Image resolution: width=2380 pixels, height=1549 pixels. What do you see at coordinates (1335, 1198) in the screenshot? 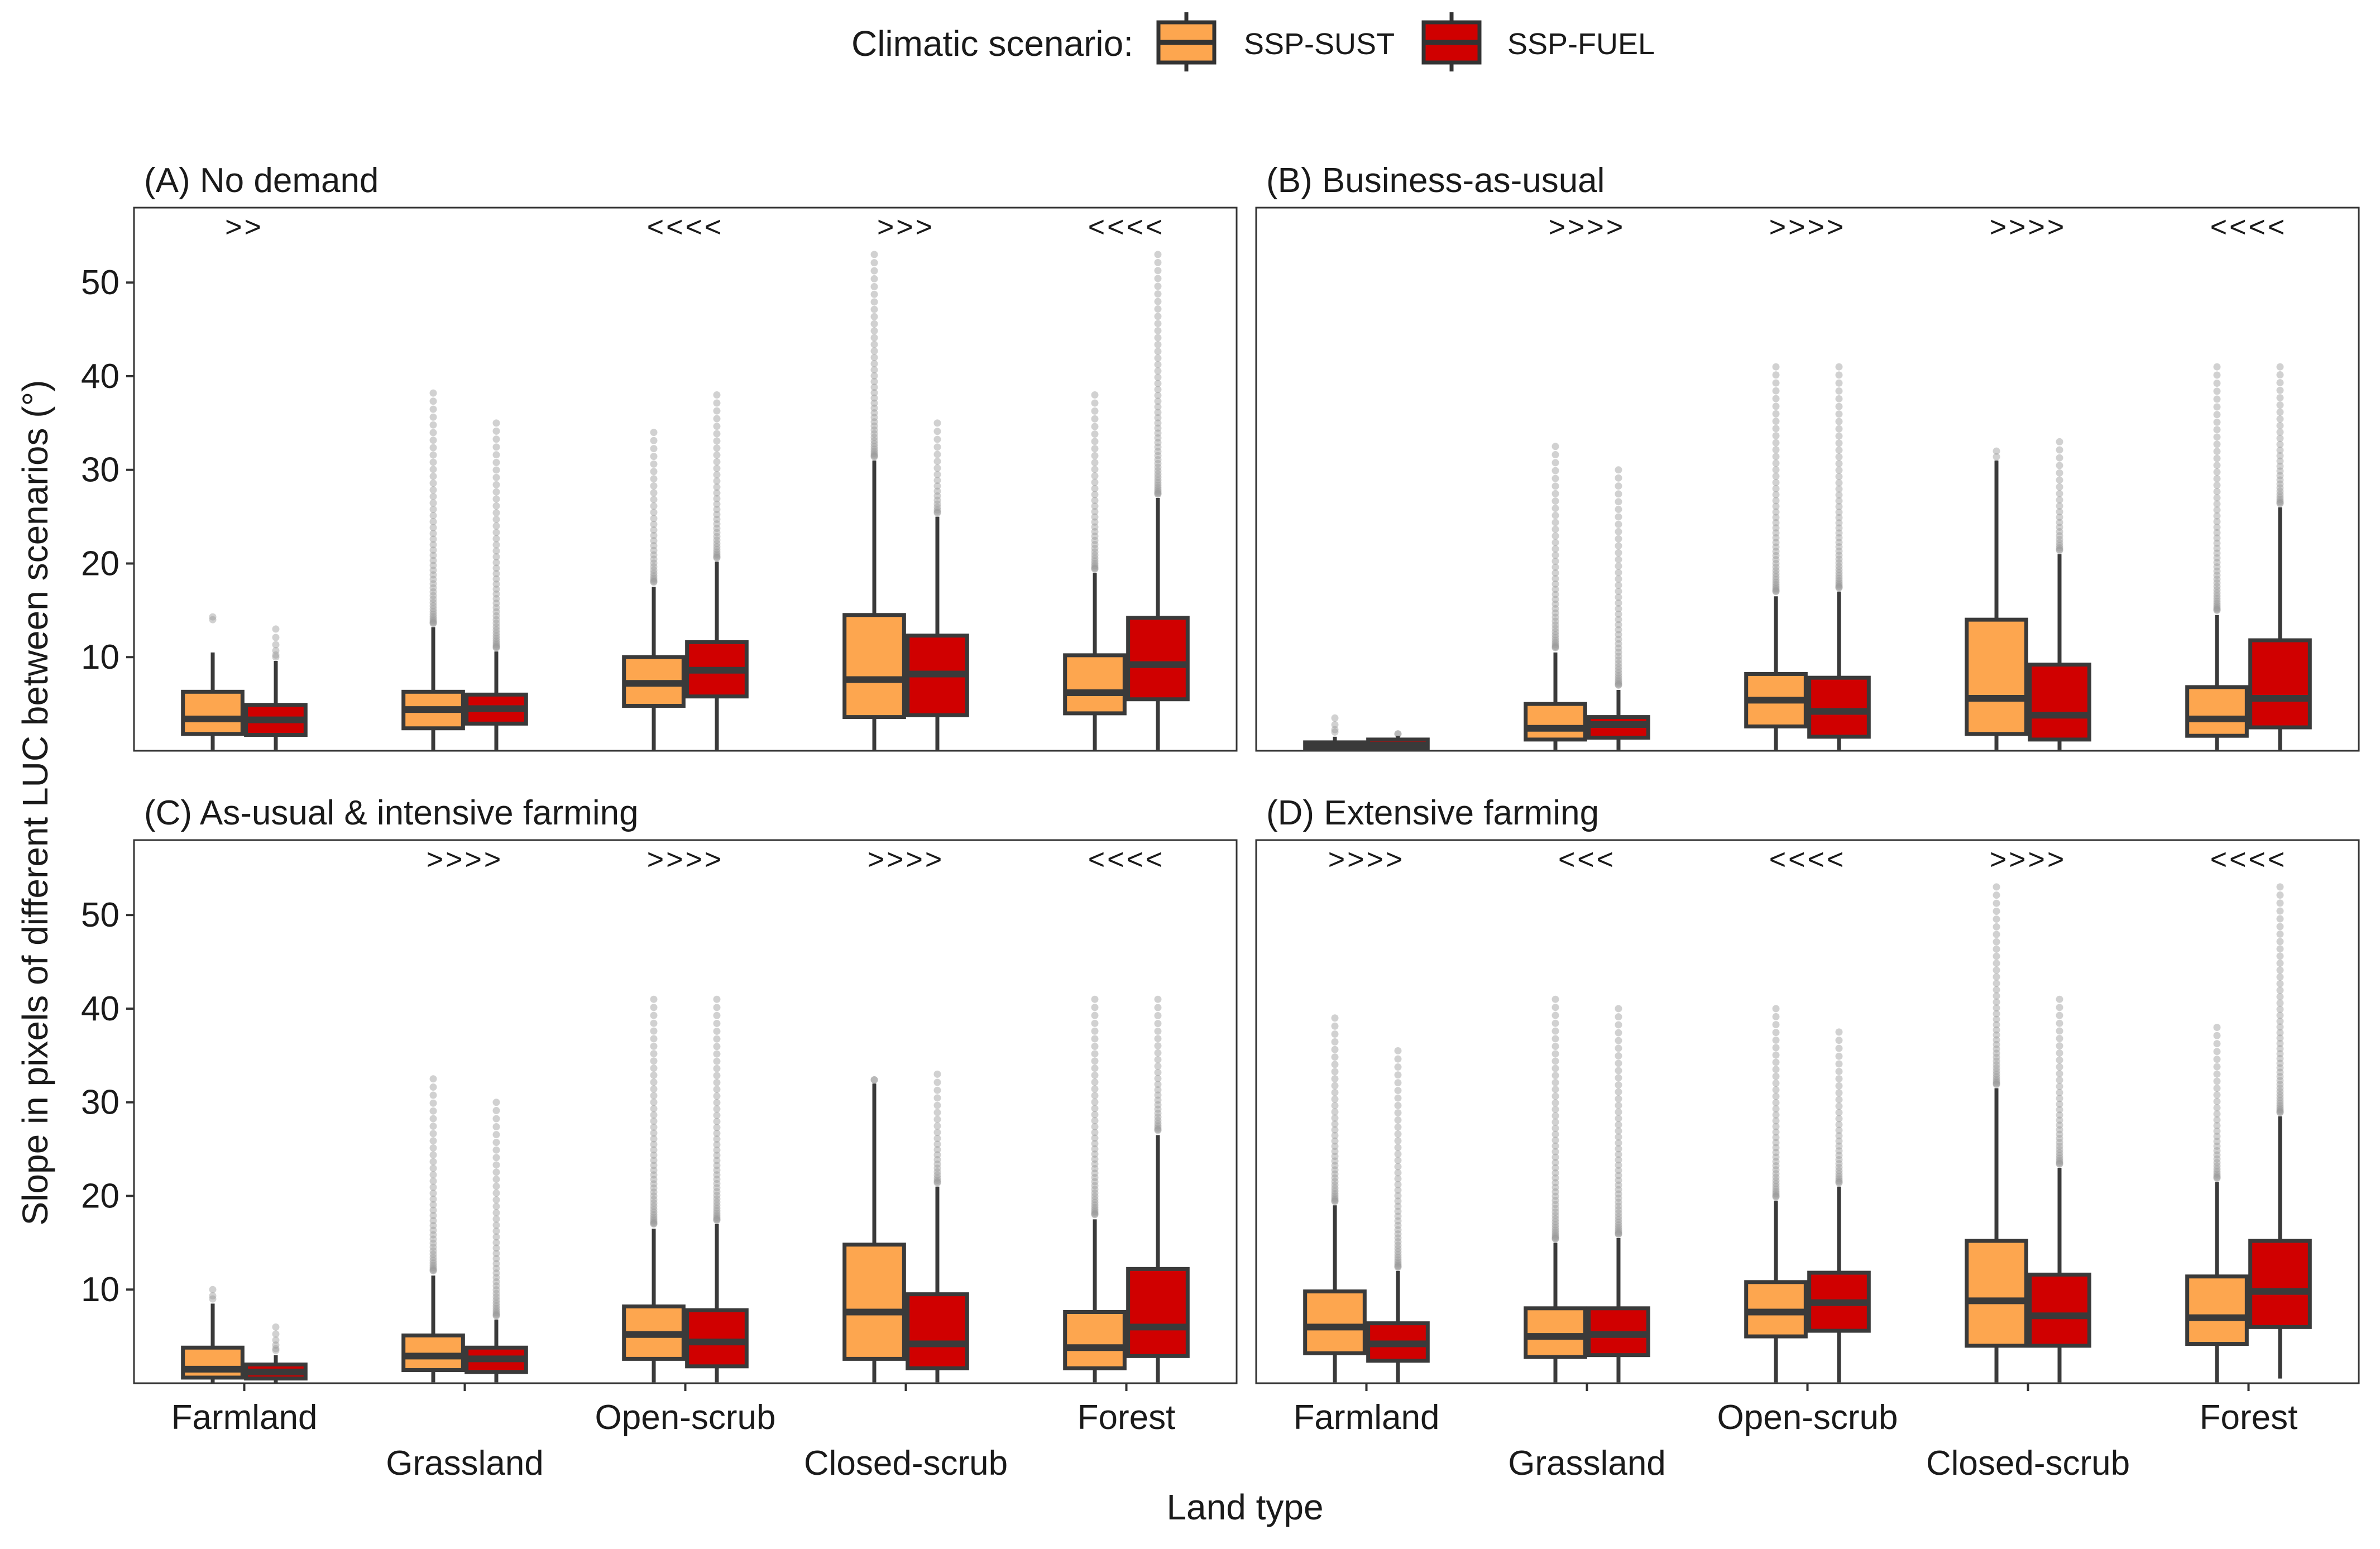
I see `box-farmland-ssp-sust` at bounding box center [1335, 1198].